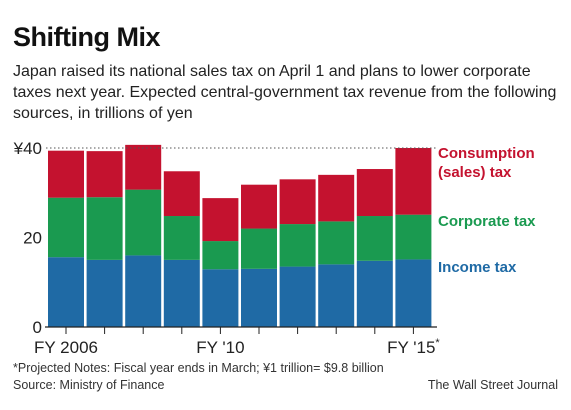  Describe the element at coordinates (477, 267) in the screenshot. I see `legend-label-income: Income tax` at that location.